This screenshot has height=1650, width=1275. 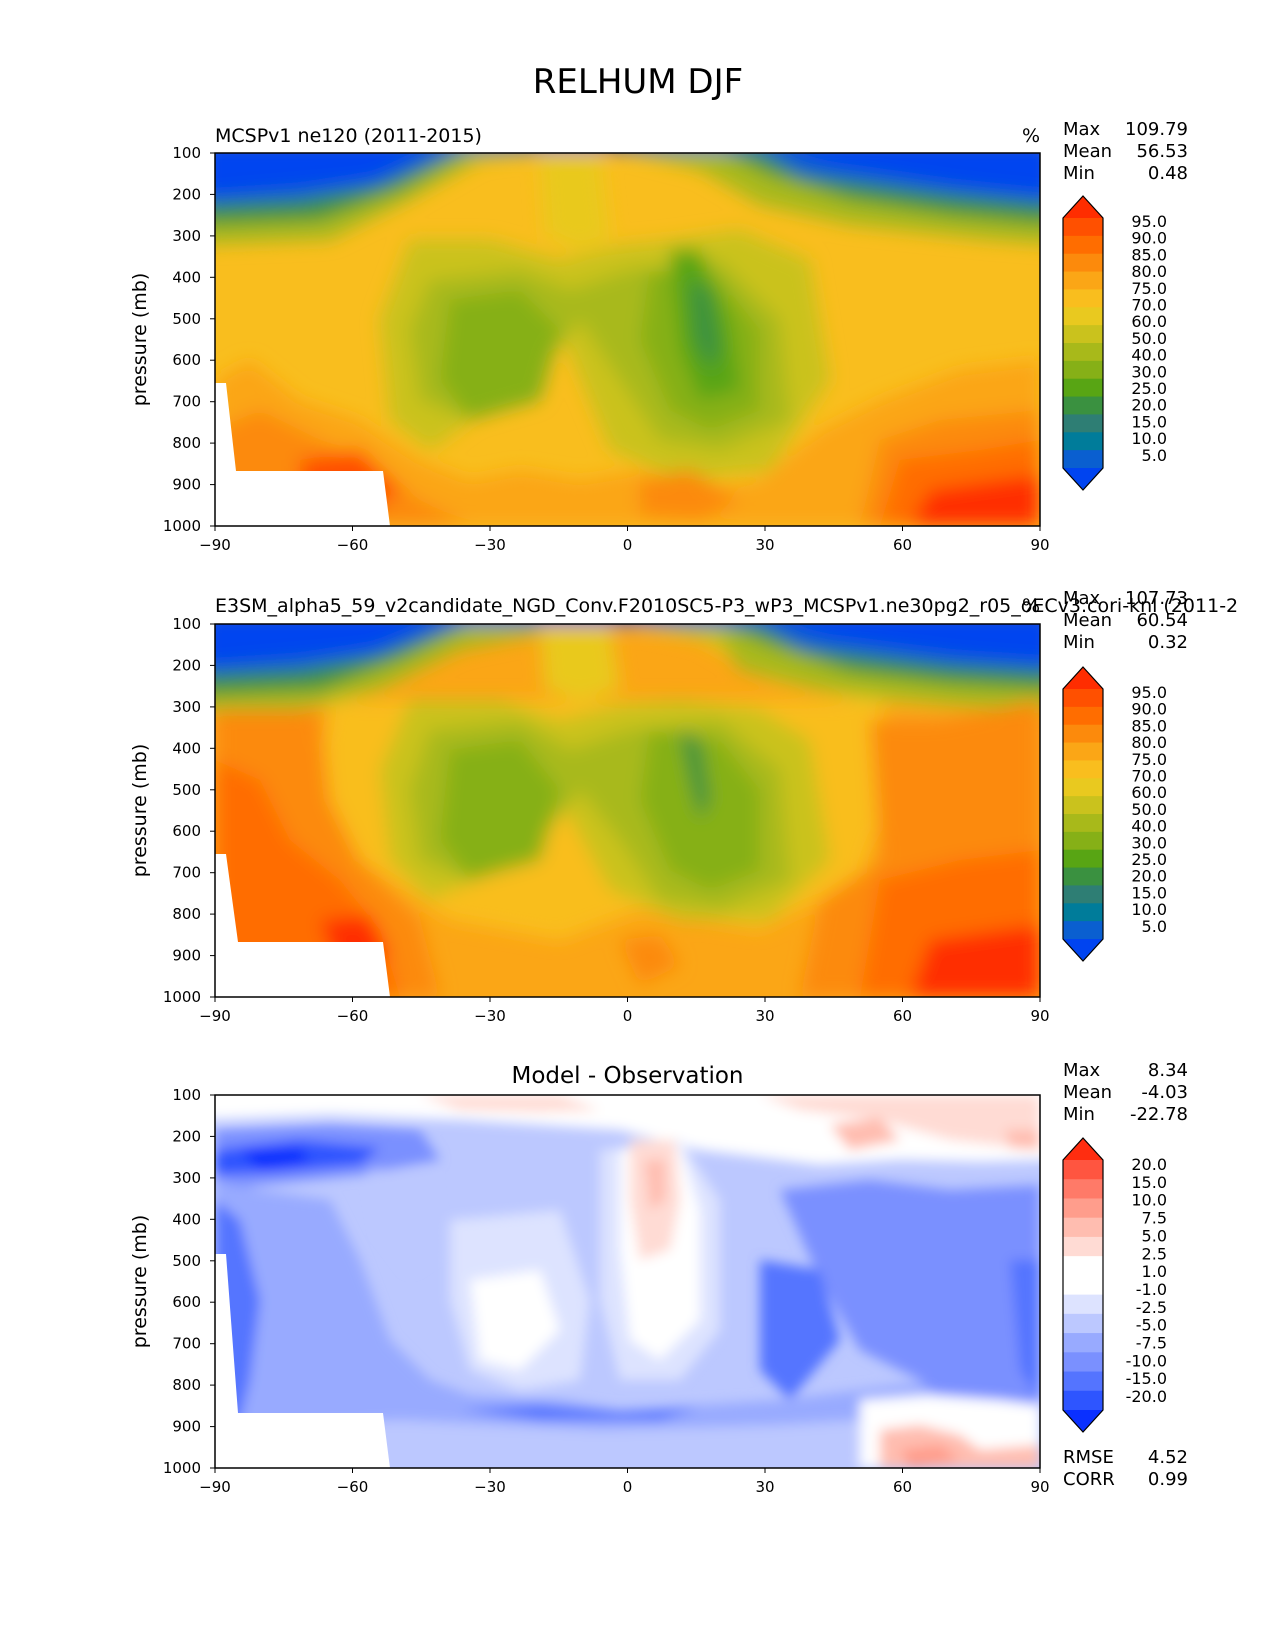 What do you see at coordinates (1125, 620) in the screenshot?
I see `stats-block: Max 107.73 Mean 60.54 Min 0.32` at bounding box center [1125, 620].